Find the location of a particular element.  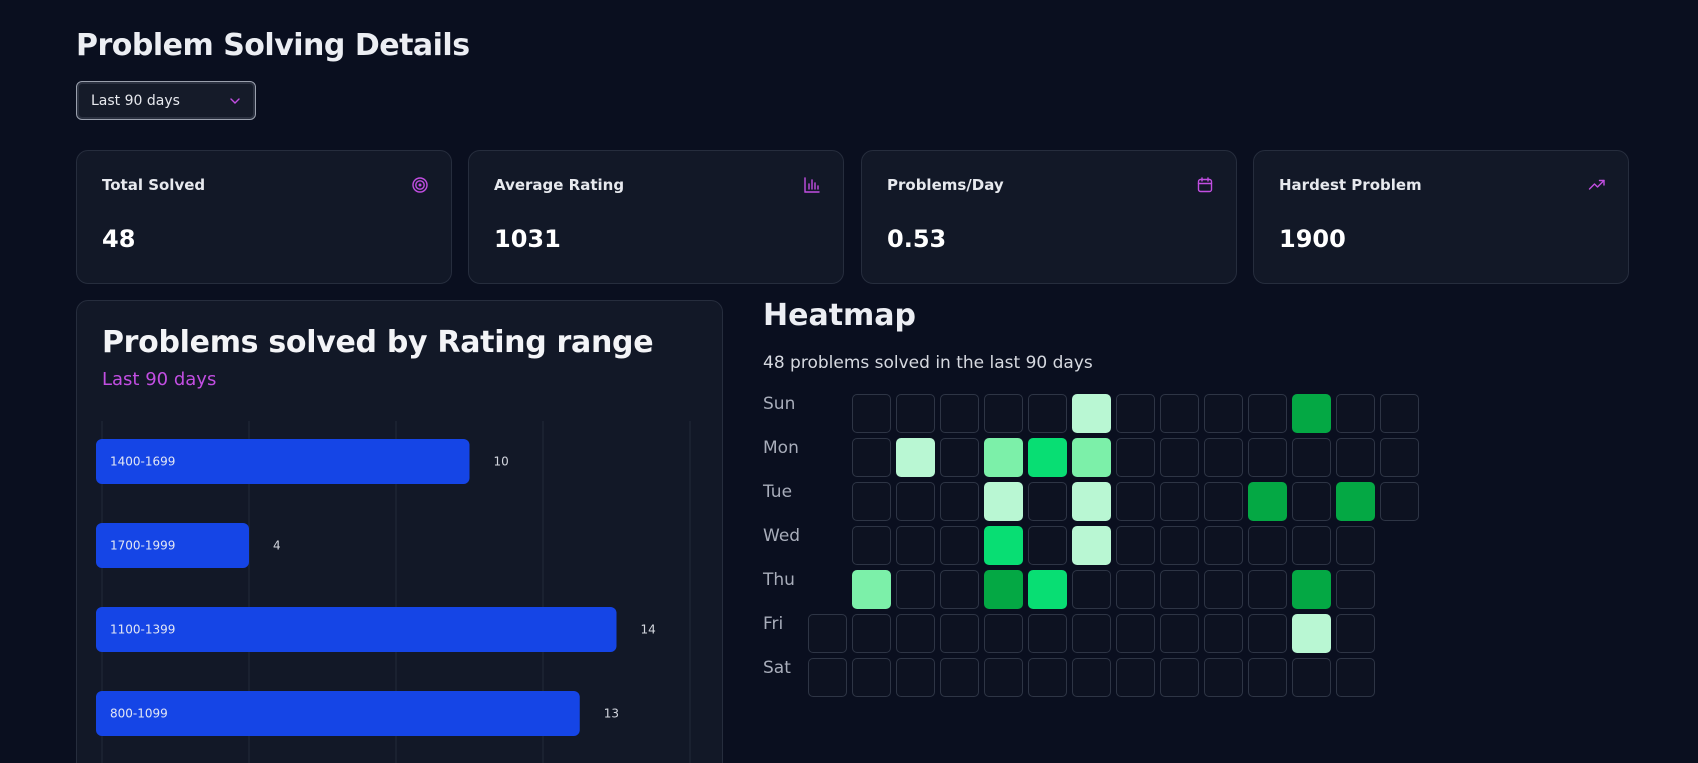

date-range-value: Last 90 days is located at coordinates (135, 100).